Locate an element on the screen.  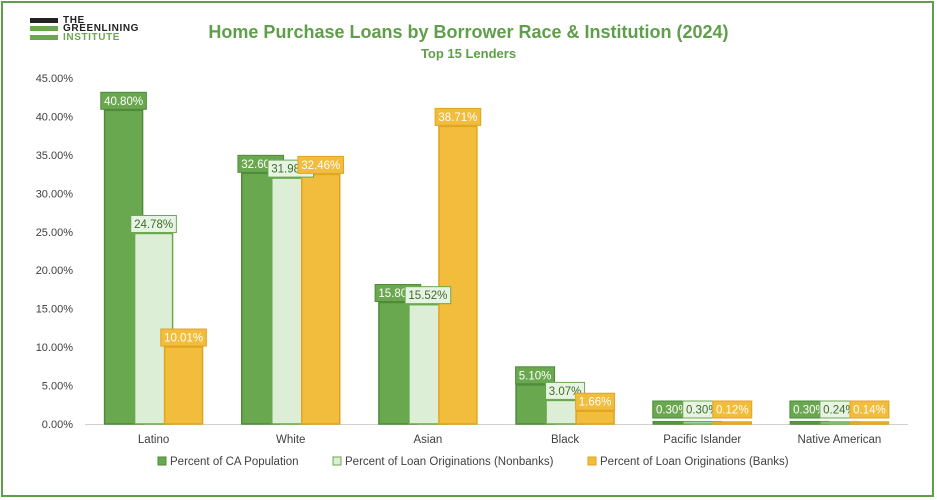
data-label: 0.14% is located at coordinates (869, 411).